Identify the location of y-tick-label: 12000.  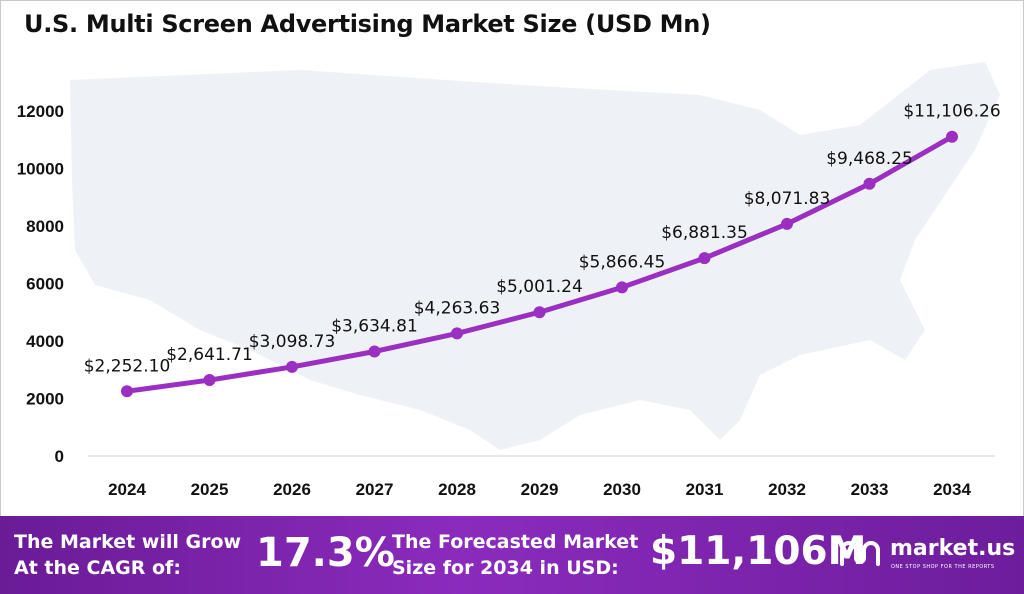
(40, 111).